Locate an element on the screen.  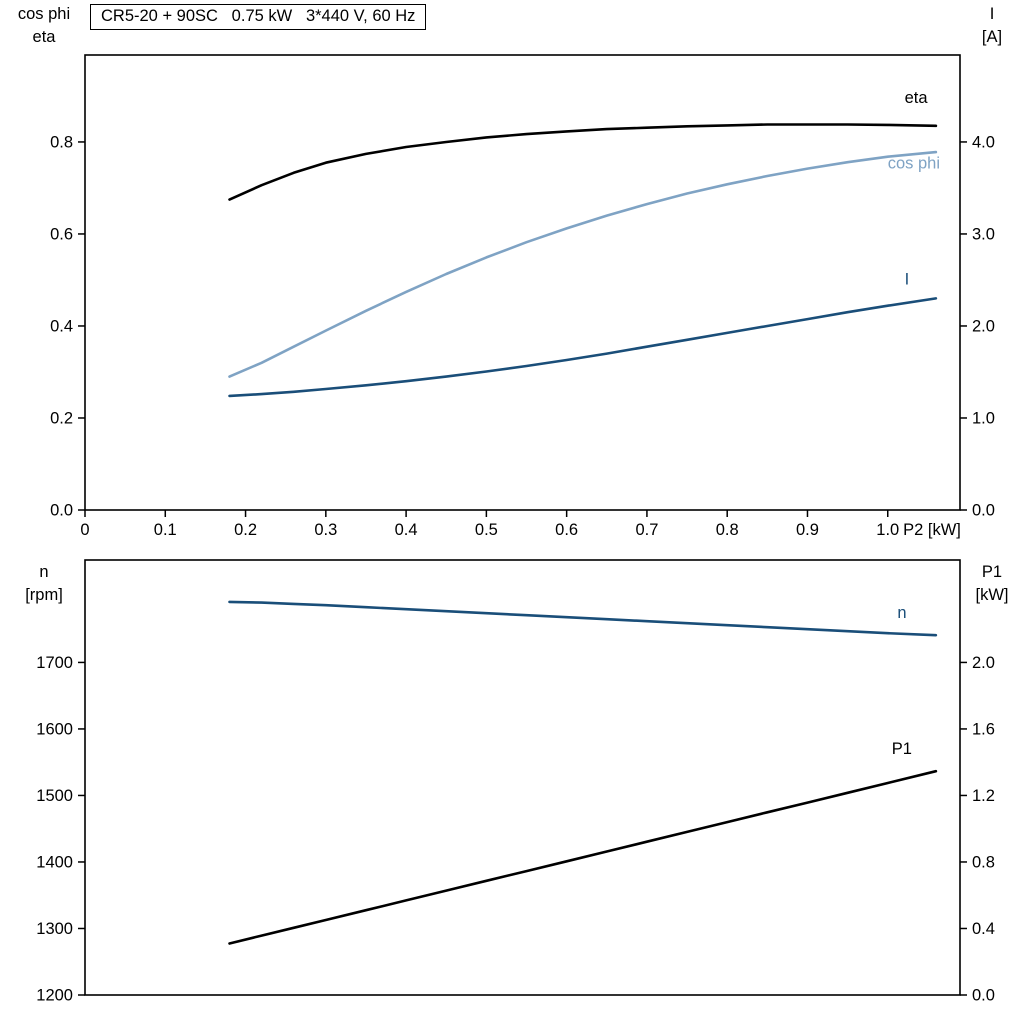
lower-chart-y-left-tick-label: 1500 is located at coordinates (54, 796).